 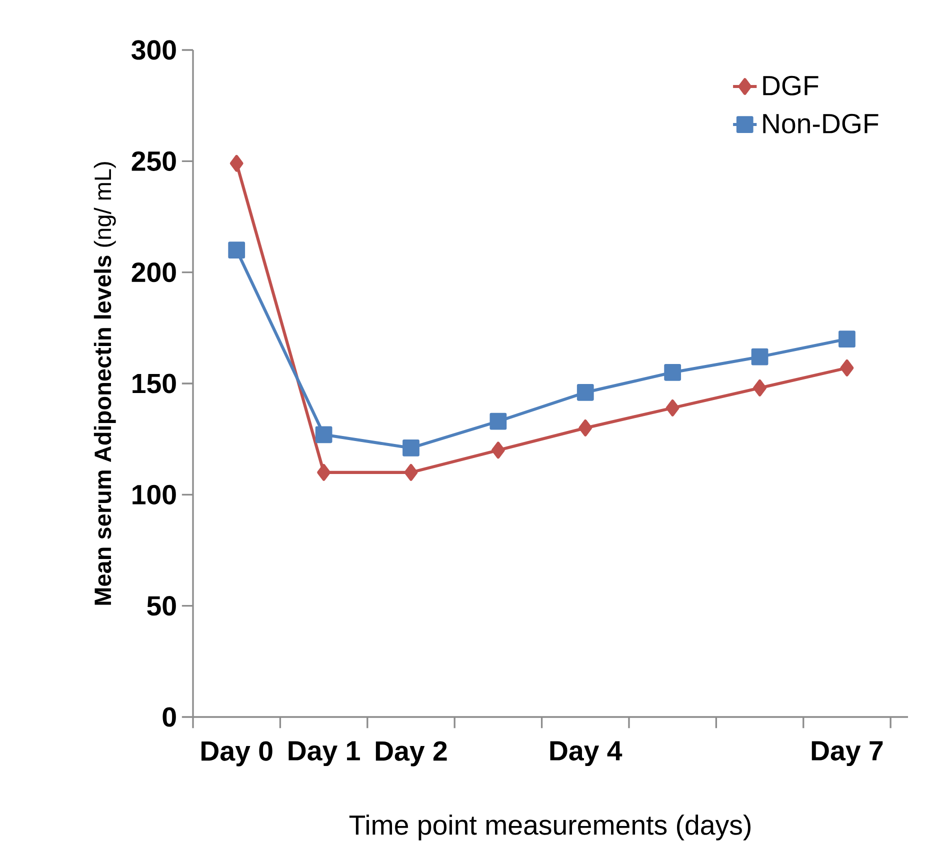 I want to click on y-tick-label: 50, so click(x=161, y=606).